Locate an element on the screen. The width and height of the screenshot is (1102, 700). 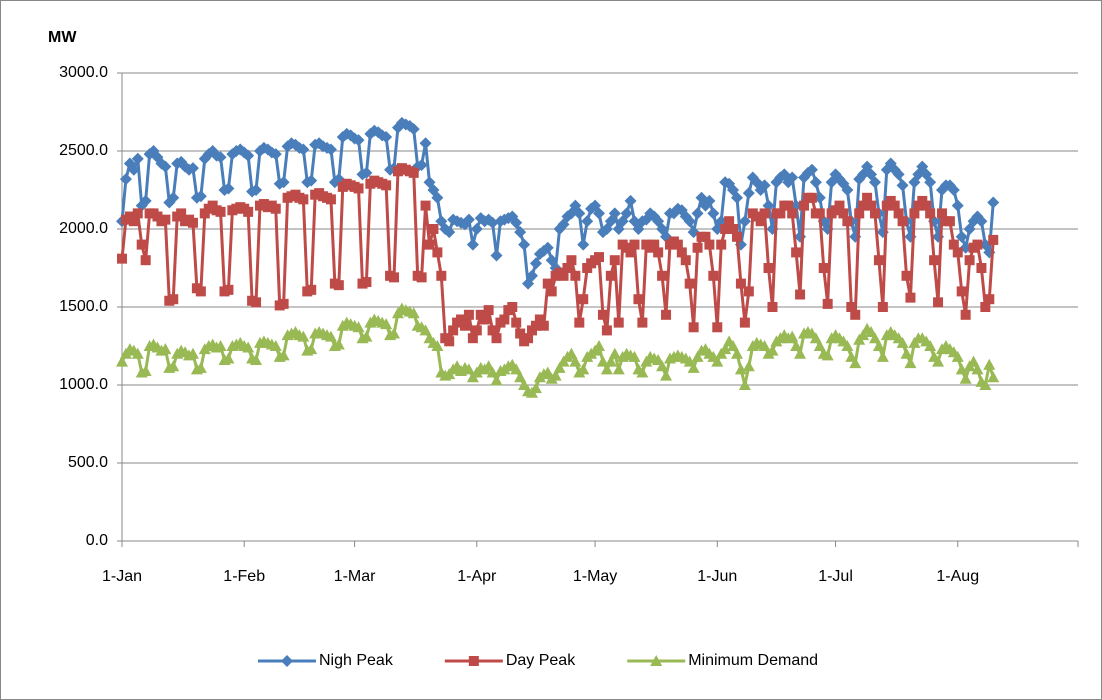
x-tick-label: 1-Aug is located at coordinates (957, 576).